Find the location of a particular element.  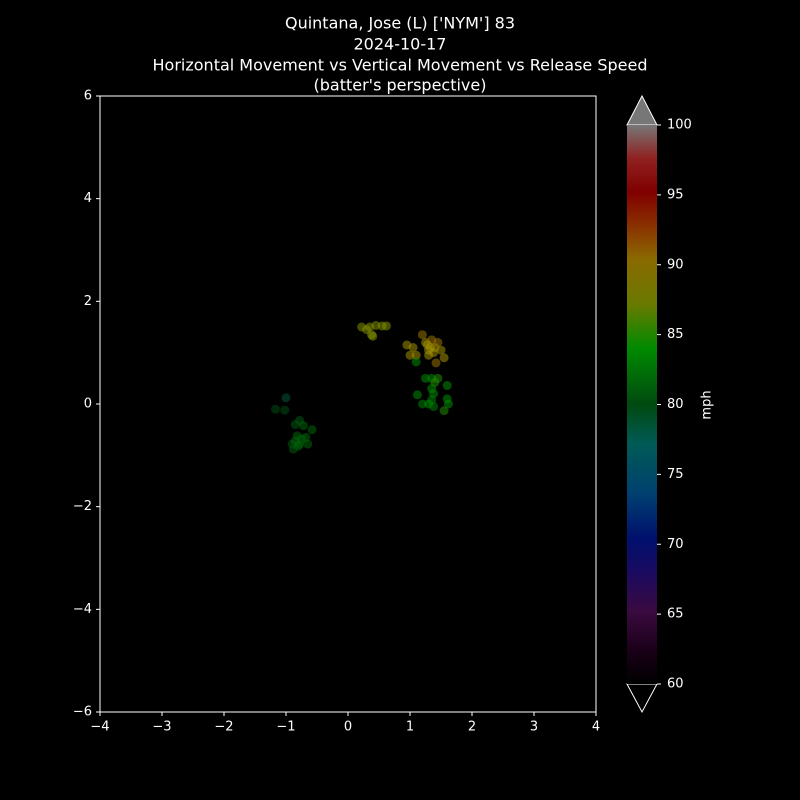

chart-title: 2024-10-17 is located at coordinates (400, 44).